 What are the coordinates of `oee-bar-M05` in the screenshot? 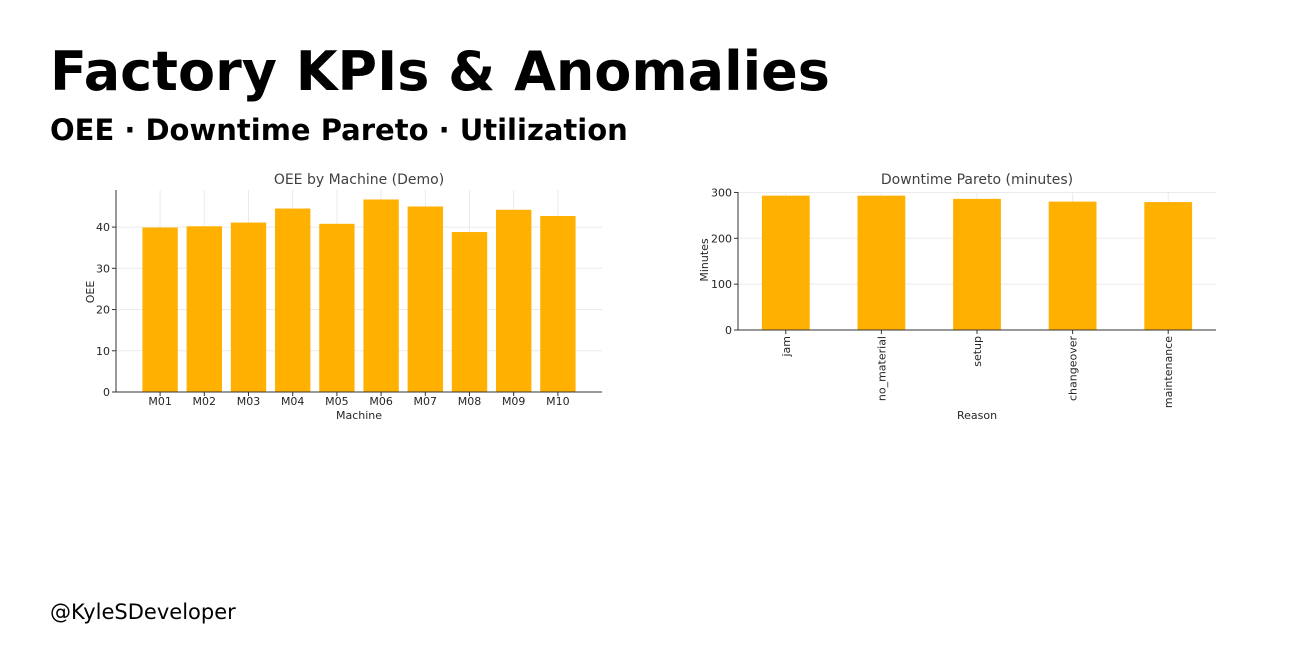 It's located at (337, 307).